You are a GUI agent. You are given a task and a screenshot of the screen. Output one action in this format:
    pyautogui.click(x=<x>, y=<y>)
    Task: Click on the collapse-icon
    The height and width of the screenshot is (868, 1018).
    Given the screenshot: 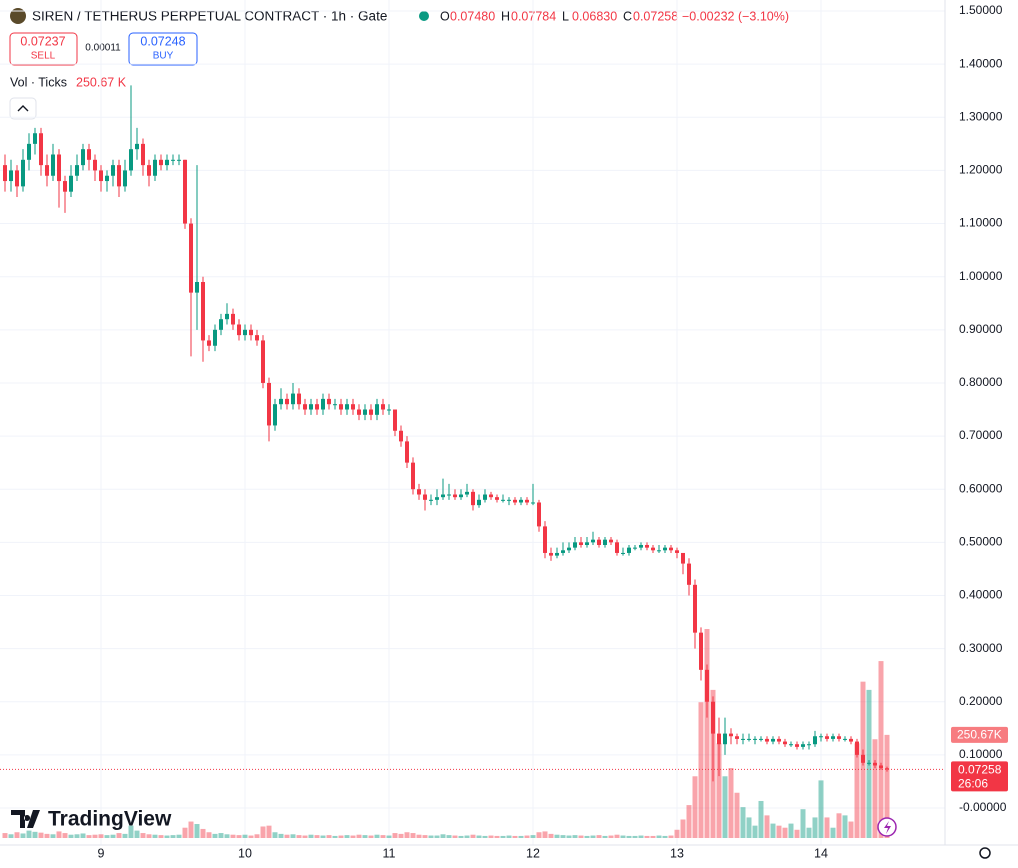 What is the action you would take?
    pyautogui.click(x=23, y=108)
    